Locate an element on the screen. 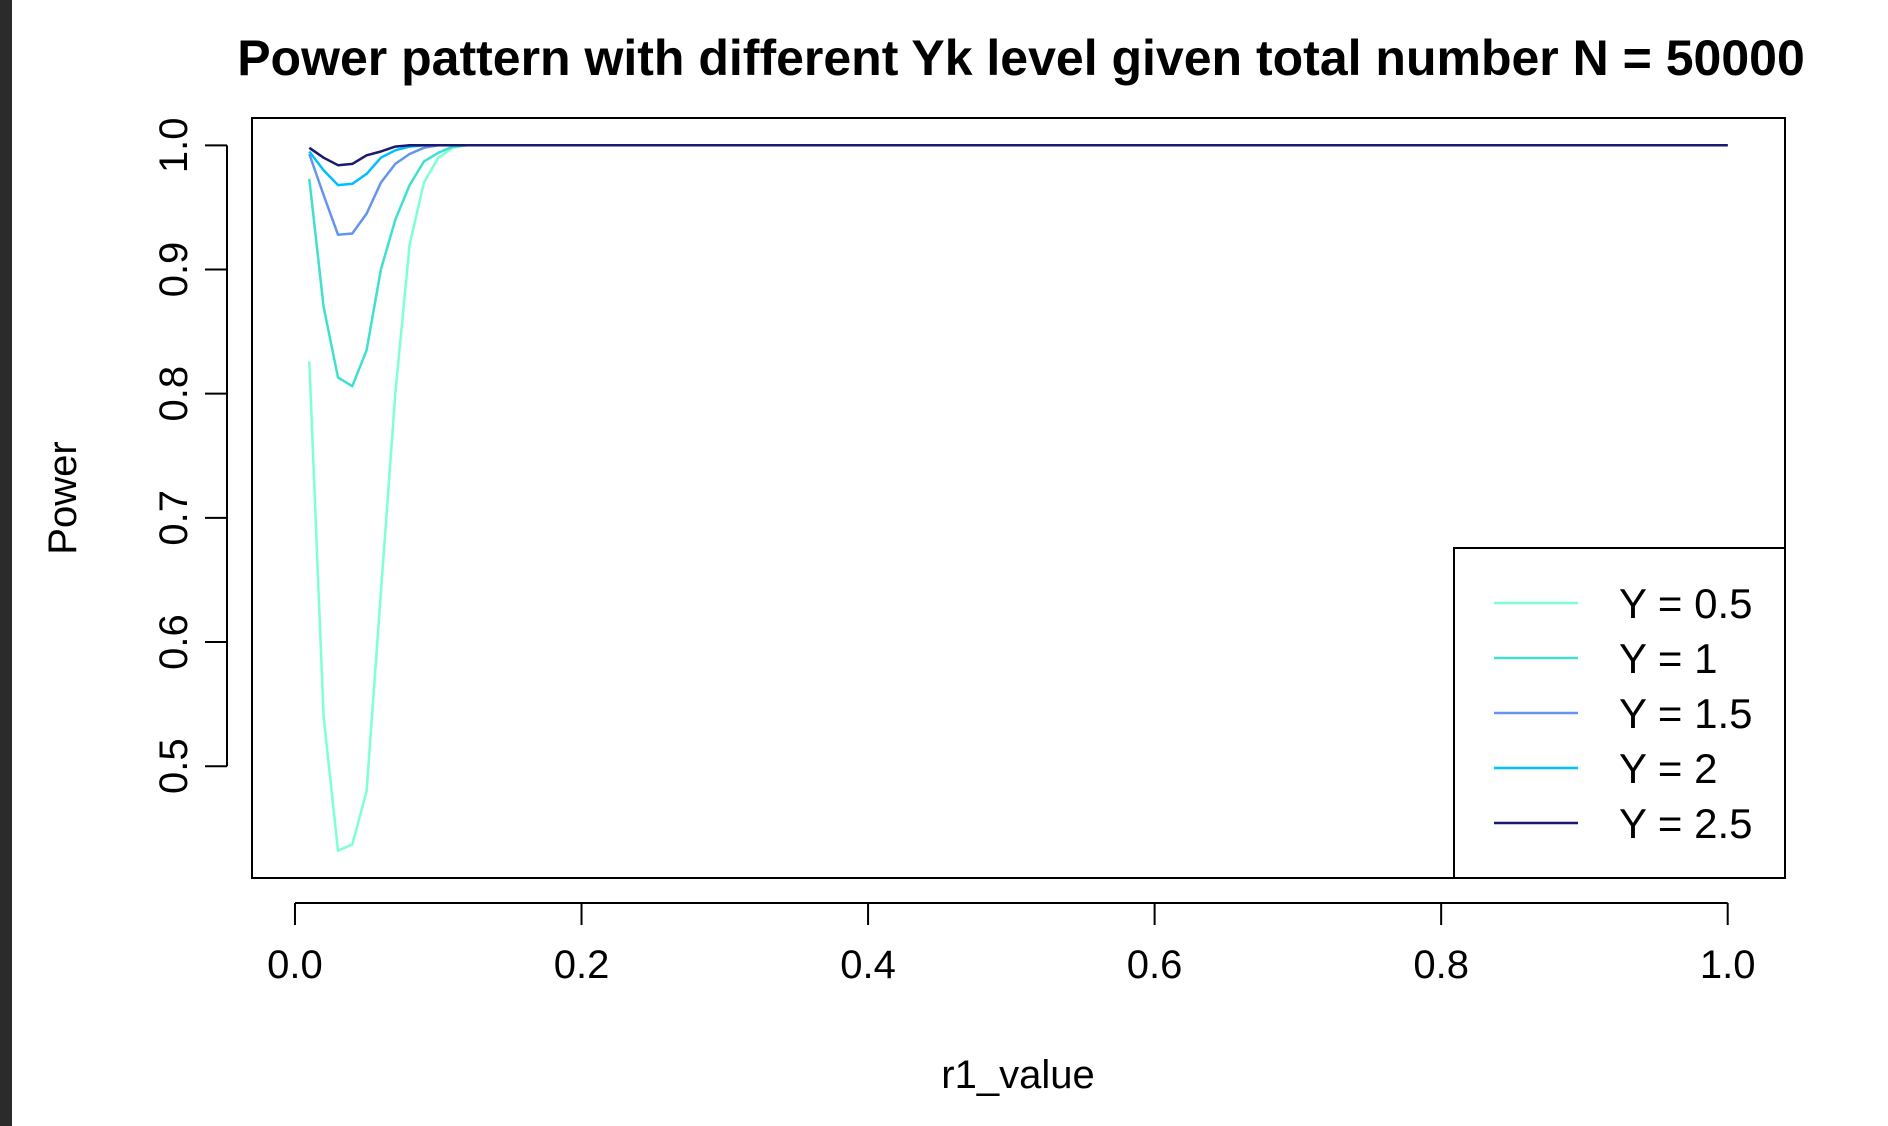  x-tick-label: 1.0 is located at coordinates (1728, 965).